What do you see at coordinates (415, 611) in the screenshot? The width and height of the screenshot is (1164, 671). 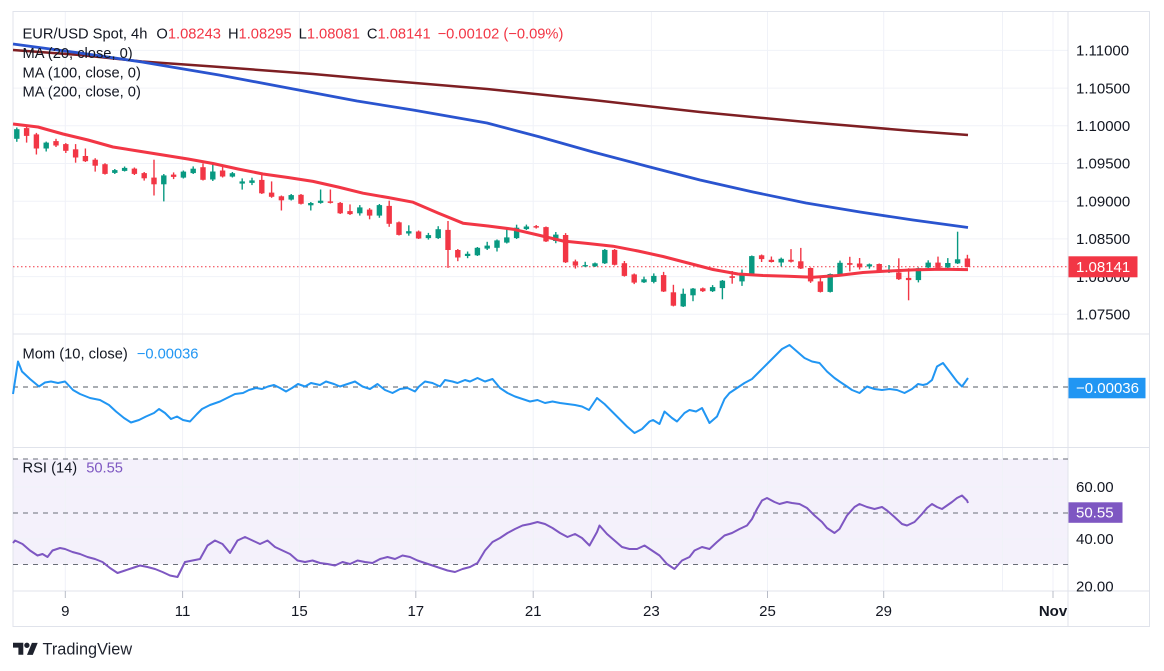 I see `svg-text: 17` at bounding box center [415, 611].